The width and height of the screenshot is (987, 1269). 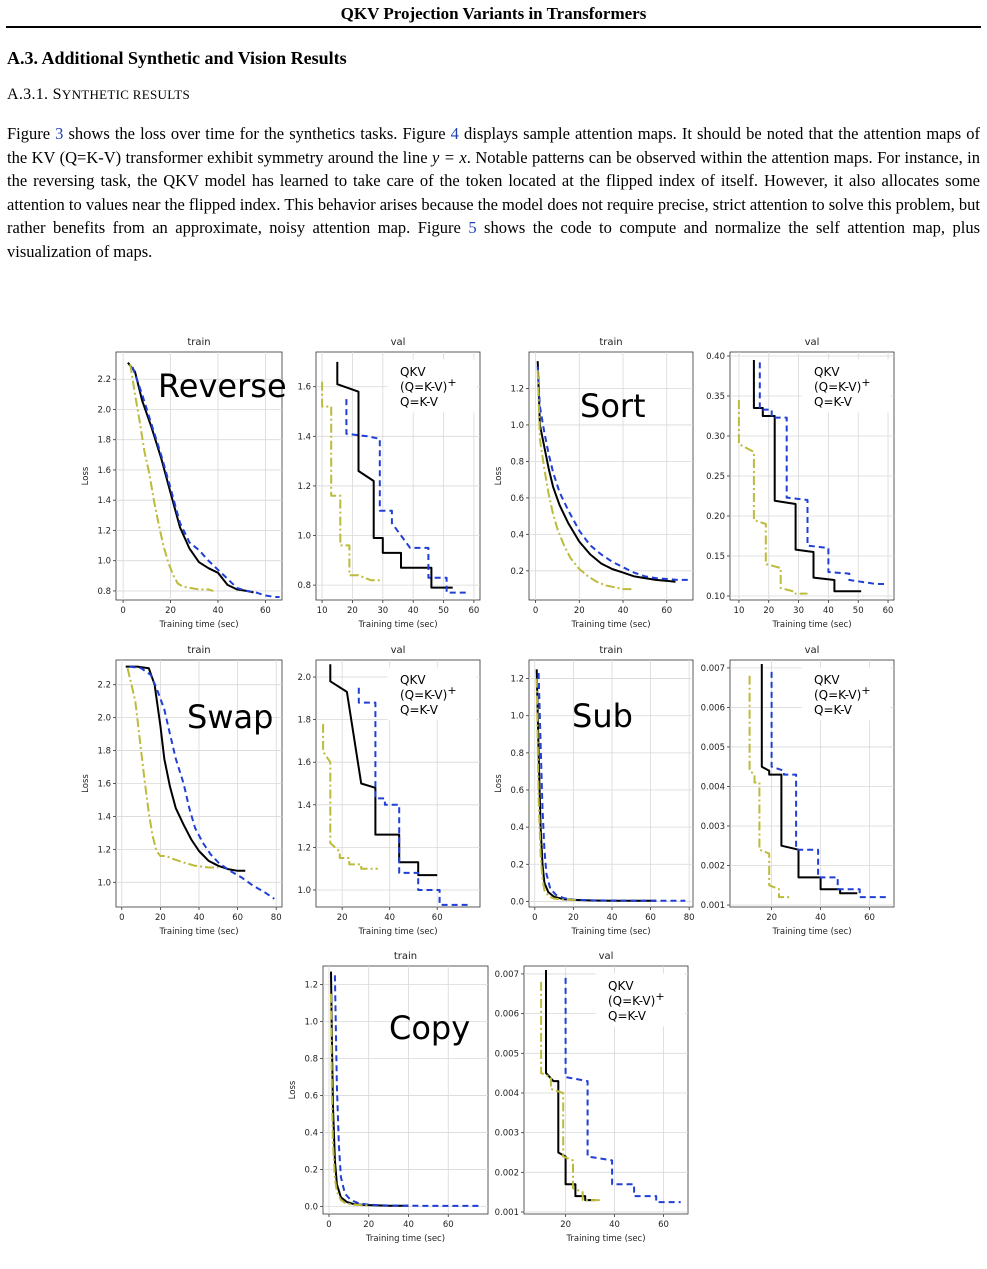 What do you see at coordinates (715, 357) in the screenshot?
I see `y-tick-label: 0.40` at bounding box center [715, 357].